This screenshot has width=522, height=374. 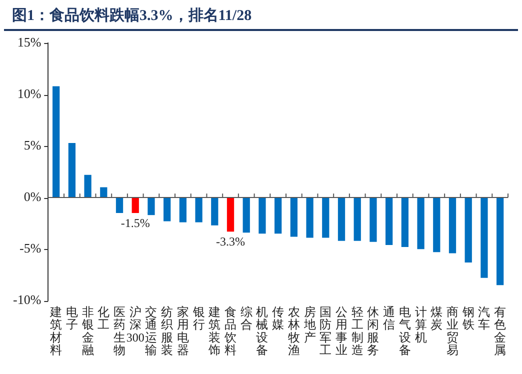 What do you see at coordinates (500, 331) in the screenshot?
I see `x-tick-label: 有色金属` at bounding box center [500, 331].